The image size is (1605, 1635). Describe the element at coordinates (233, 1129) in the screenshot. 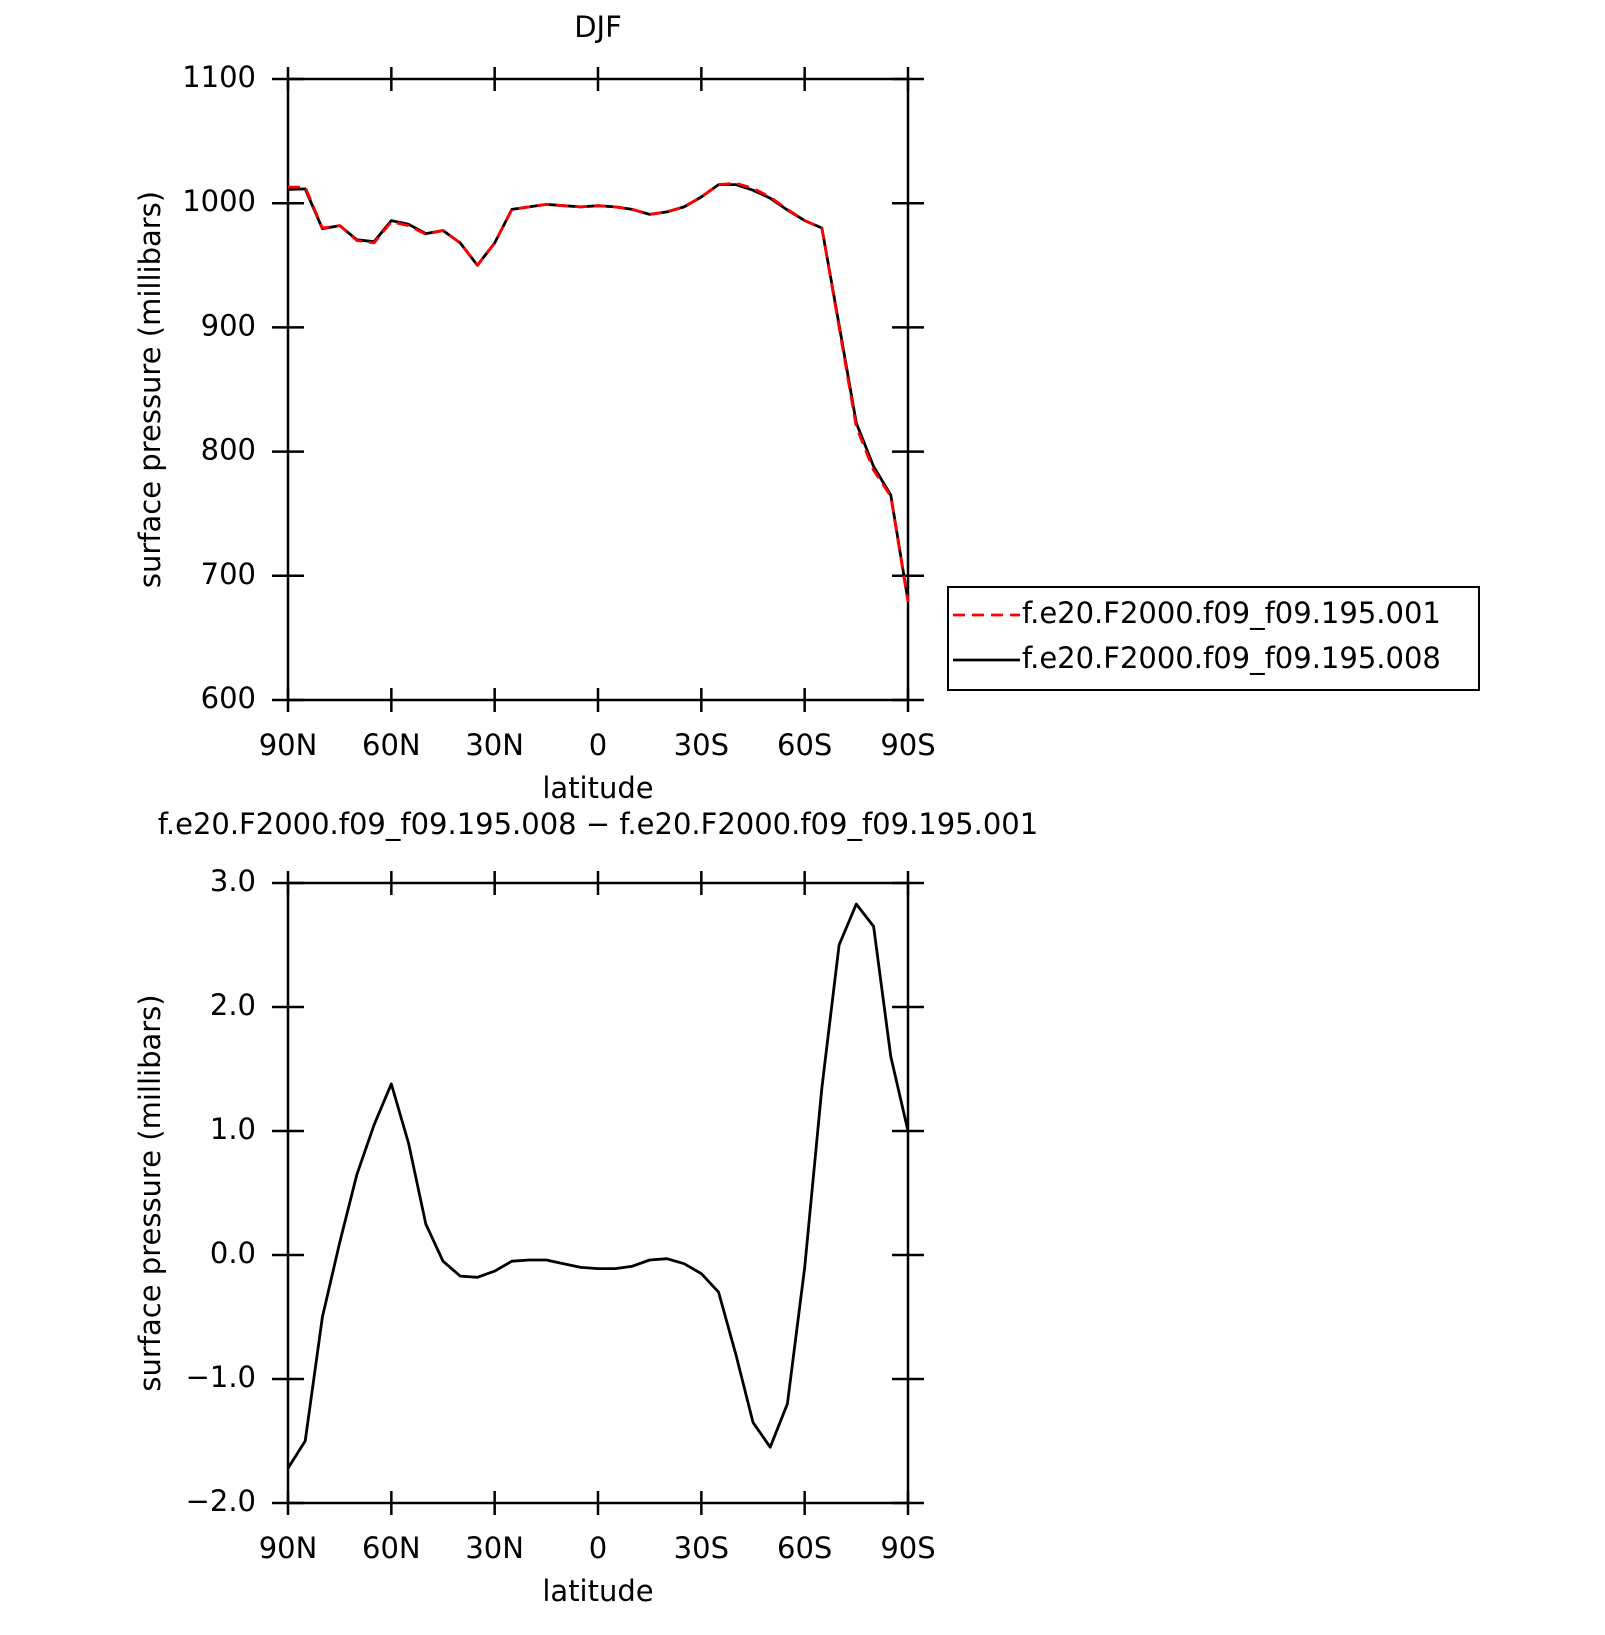

I see `y-tick-label: 1.0` at that location.